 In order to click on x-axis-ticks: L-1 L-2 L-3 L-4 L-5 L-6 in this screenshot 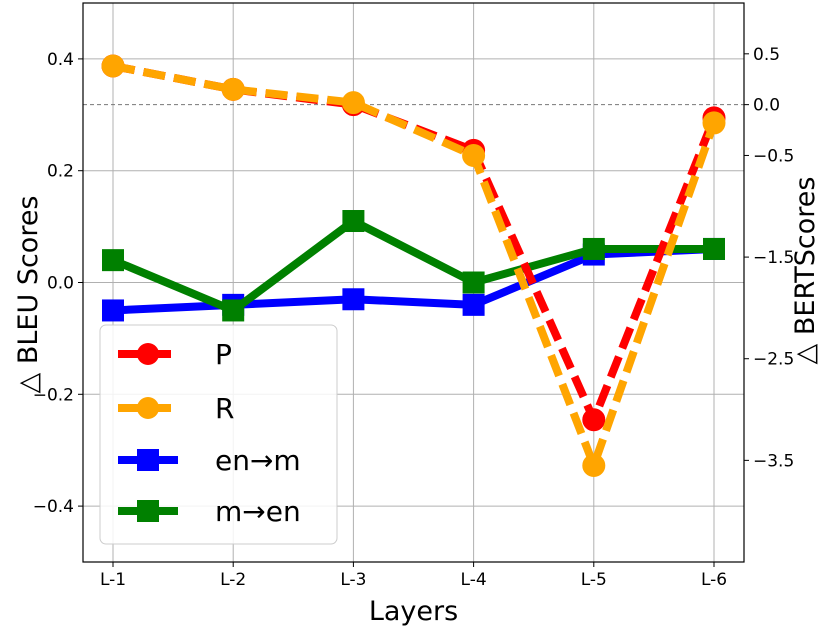, I will do `click(413, 576)`.